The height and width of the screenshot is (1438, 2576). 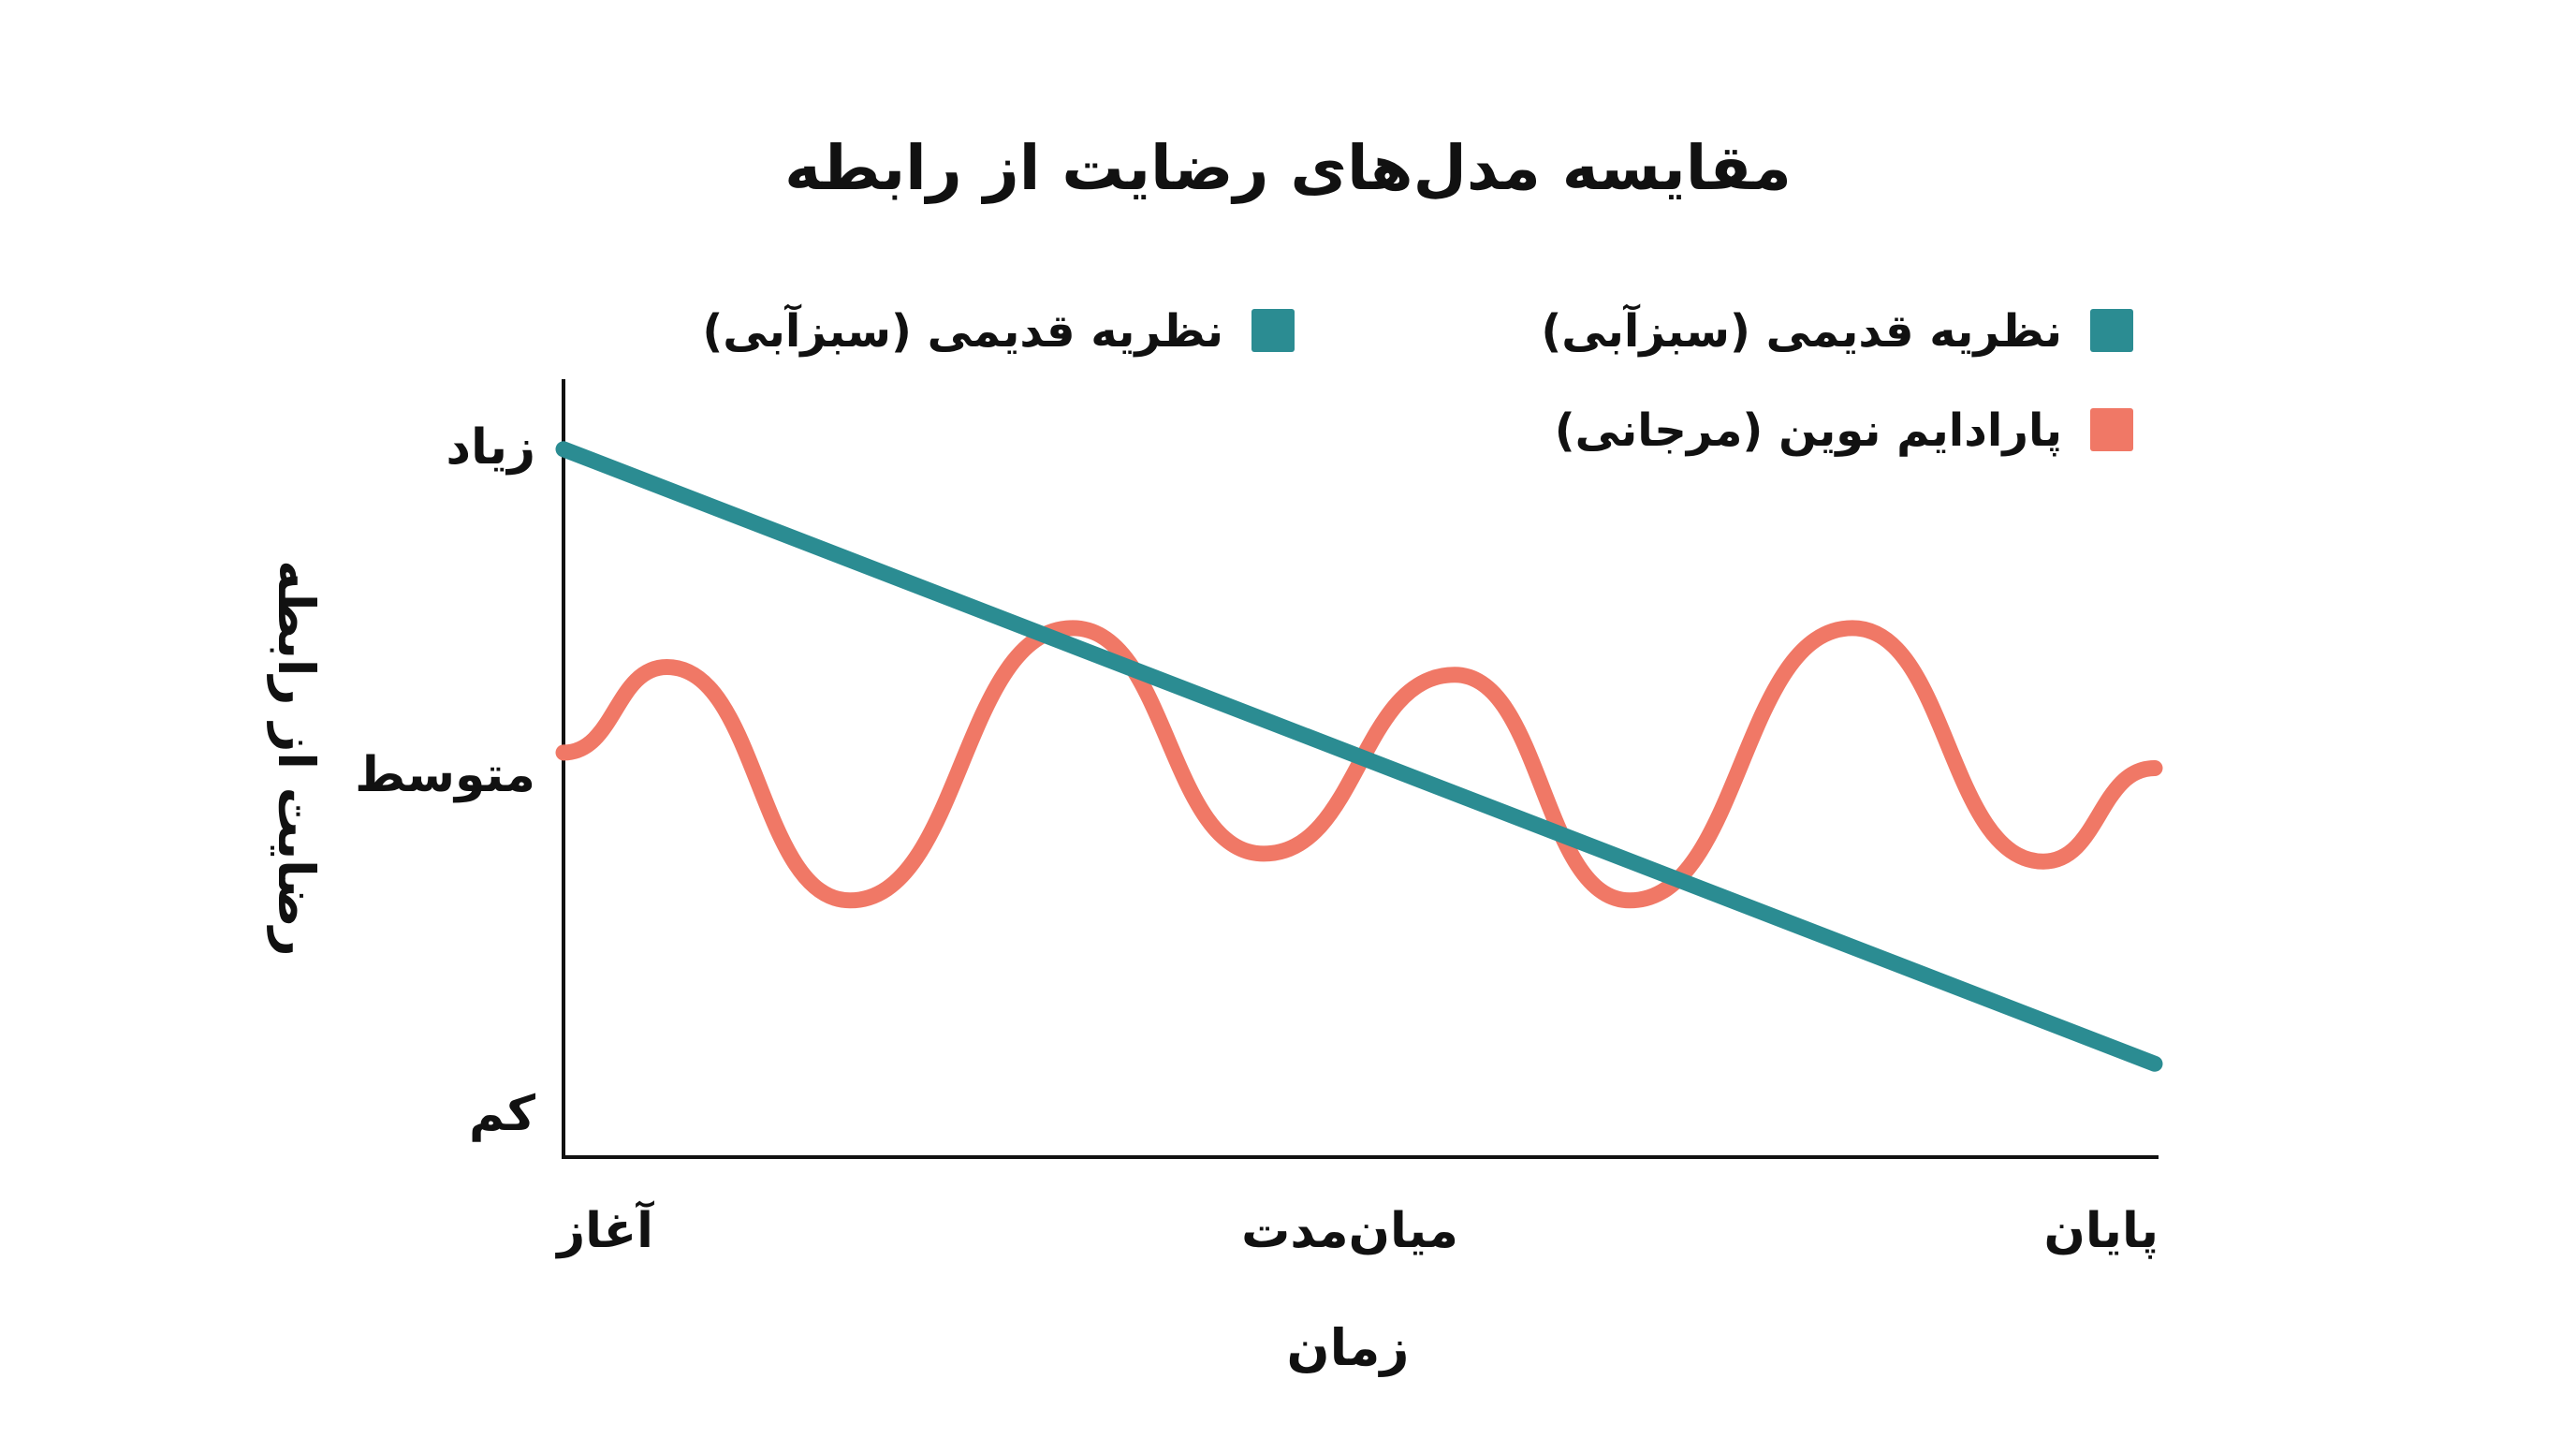 I want to click on series-line-new-paradigm, so click(x=1359, y=764).